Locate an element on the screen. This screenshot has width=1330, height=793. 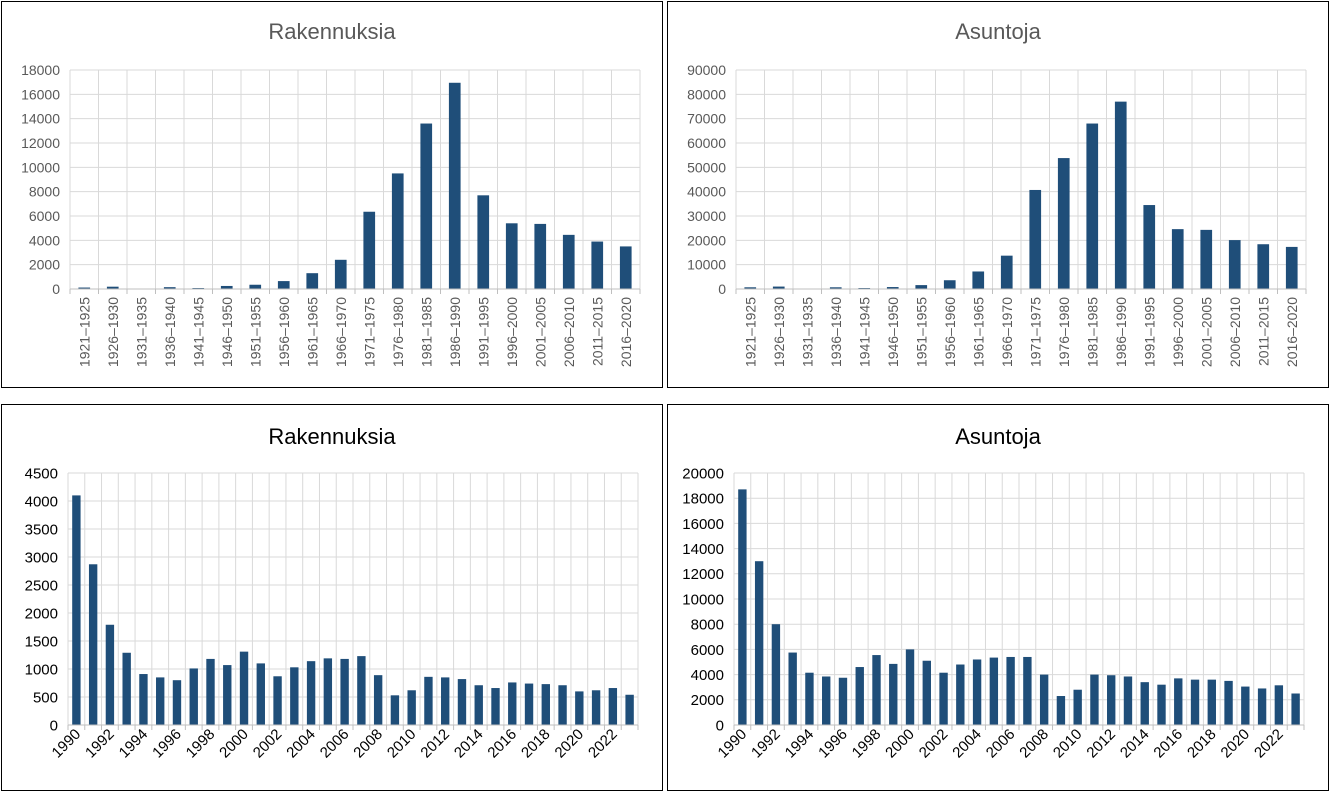
x-tick-label: 1966–1970 is located at coordinates (341, 332).